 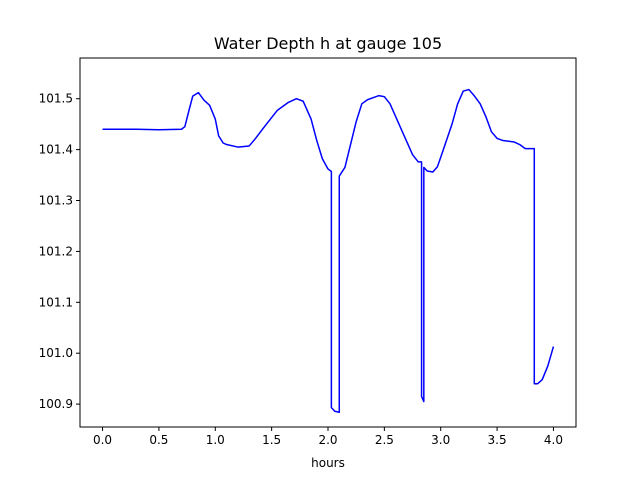 What do you see at coordinates (102, 440) in the screenshot?
I see `x-tick-label: 0.0` at bounding box center [102, 440].